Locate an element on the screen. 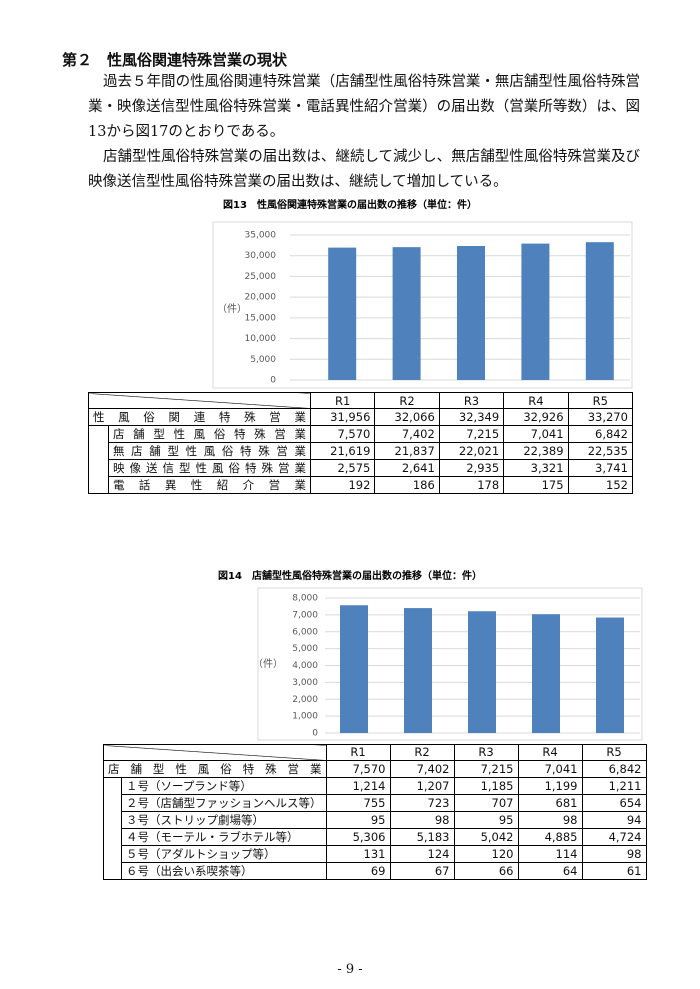 The image size is (700, 989). cell: 755 is located at coordinates (358, 802).